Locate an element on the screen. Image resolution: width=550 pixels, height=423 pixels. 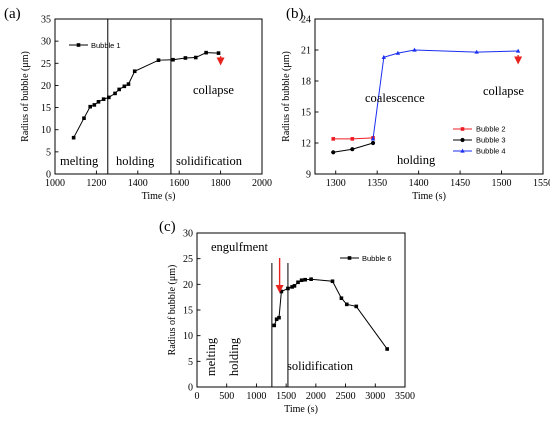
collapse-label: collapse is located at coordinates (213, 90).